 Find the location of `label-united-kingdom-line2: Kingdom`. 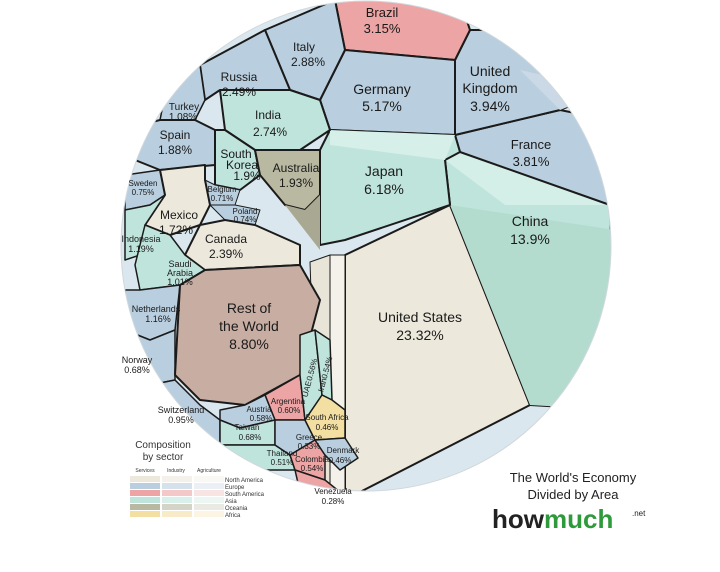

label-united-kingdom-line2: Kingdom is located at coordinates (489, 88).